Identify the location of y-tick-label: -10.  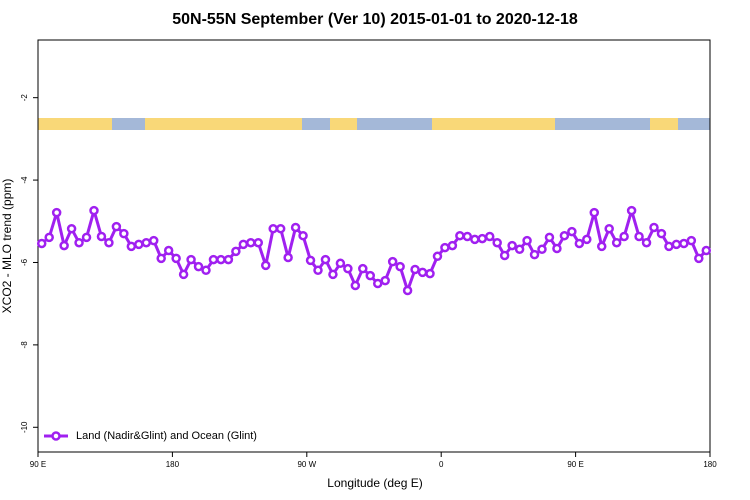
(24, 427).